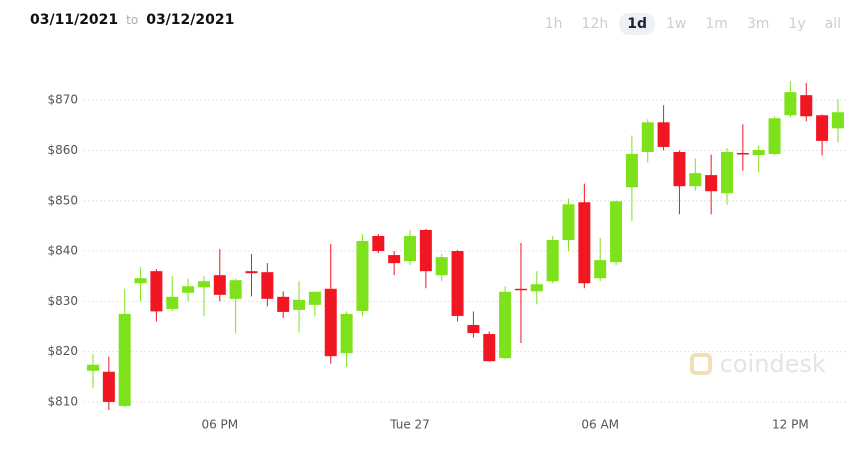  I want to click on date-until: 03/12/2021, so click(190, 20).